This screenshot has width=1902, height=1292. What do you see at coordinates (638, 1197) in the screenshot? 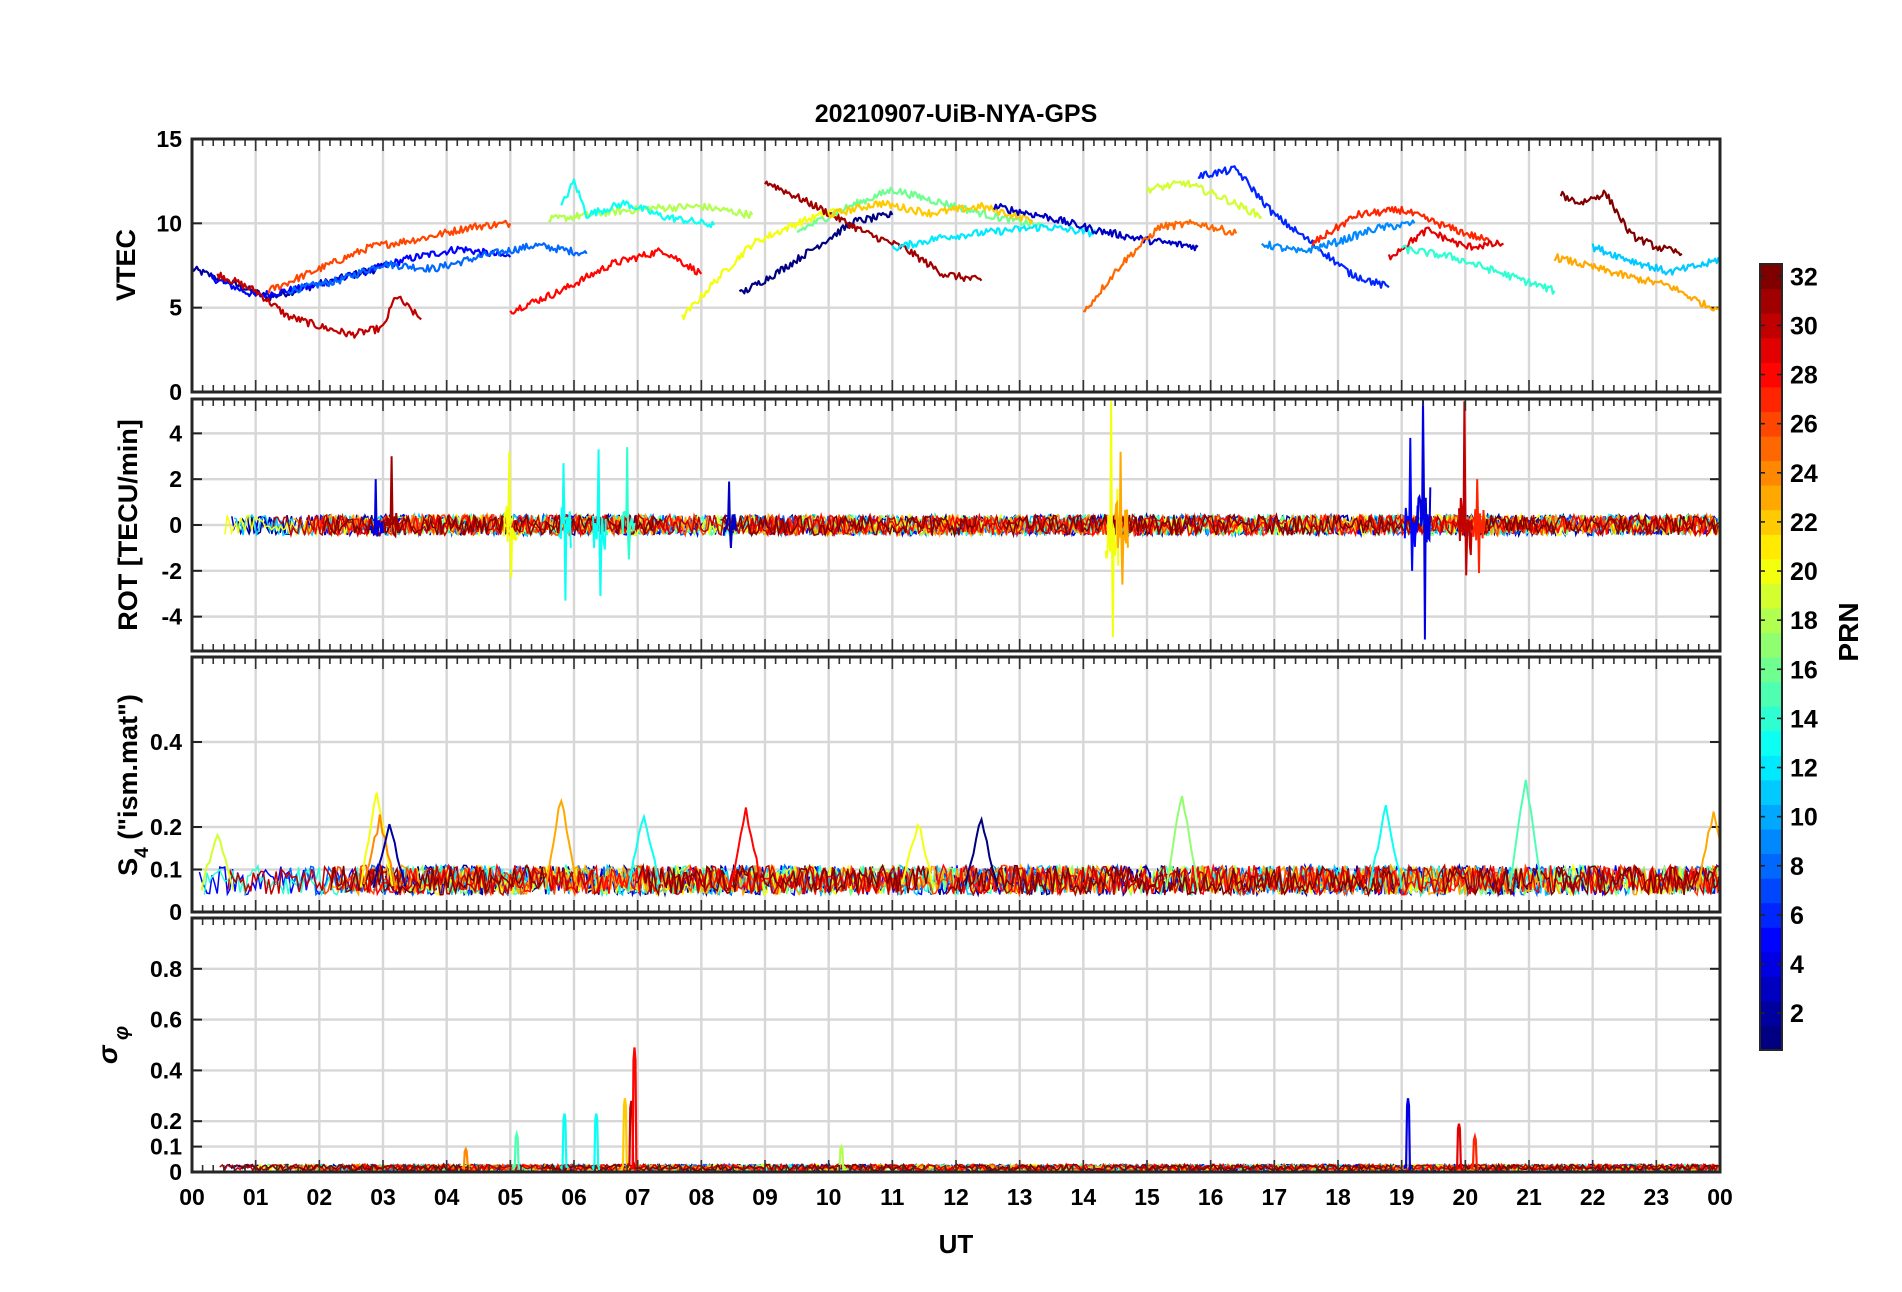
I see `x-tick-label: 07` at bounding box center [638, 1197].